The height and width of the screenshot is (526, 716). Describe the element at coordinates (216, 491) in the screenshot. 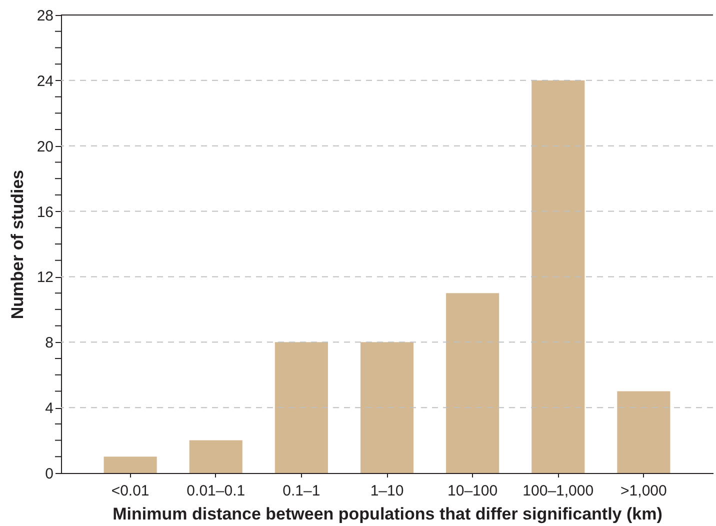

I see `x-tick-label: 0.01–0.1` at that location.